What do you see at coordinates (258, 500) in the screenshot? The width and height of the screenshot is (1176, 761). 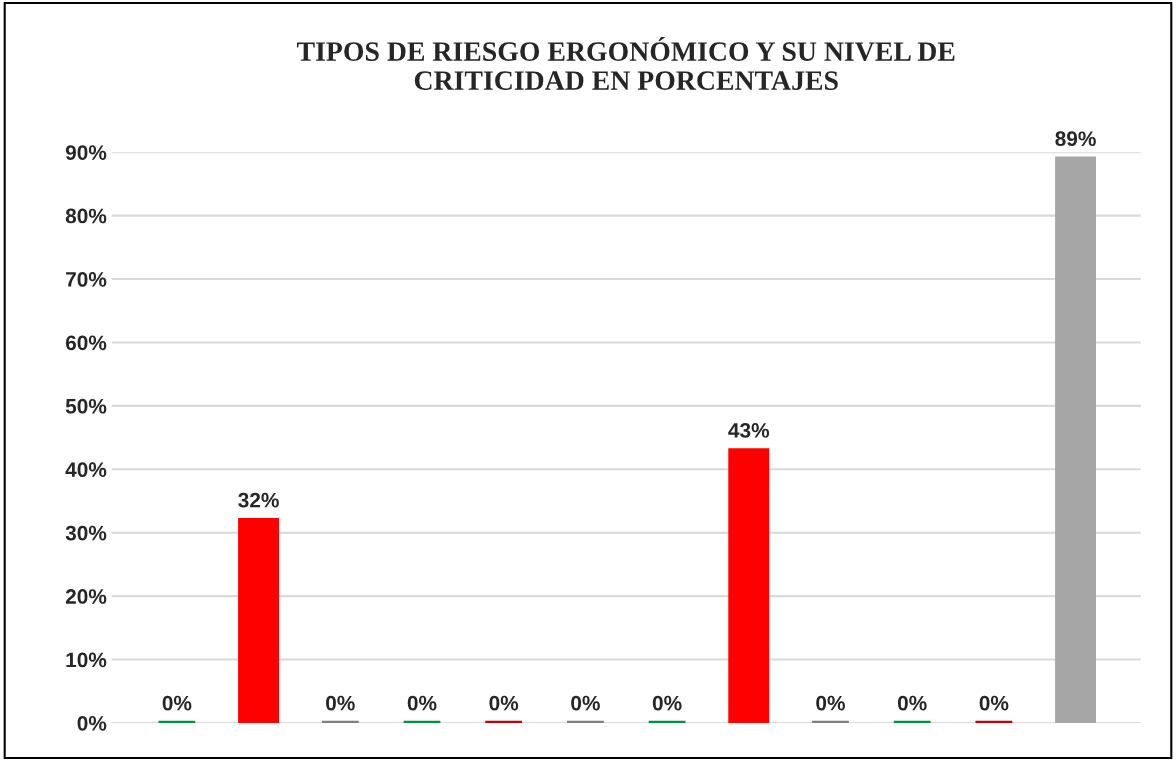 I see `data-label: 32%` at bounding box center [258, 500].